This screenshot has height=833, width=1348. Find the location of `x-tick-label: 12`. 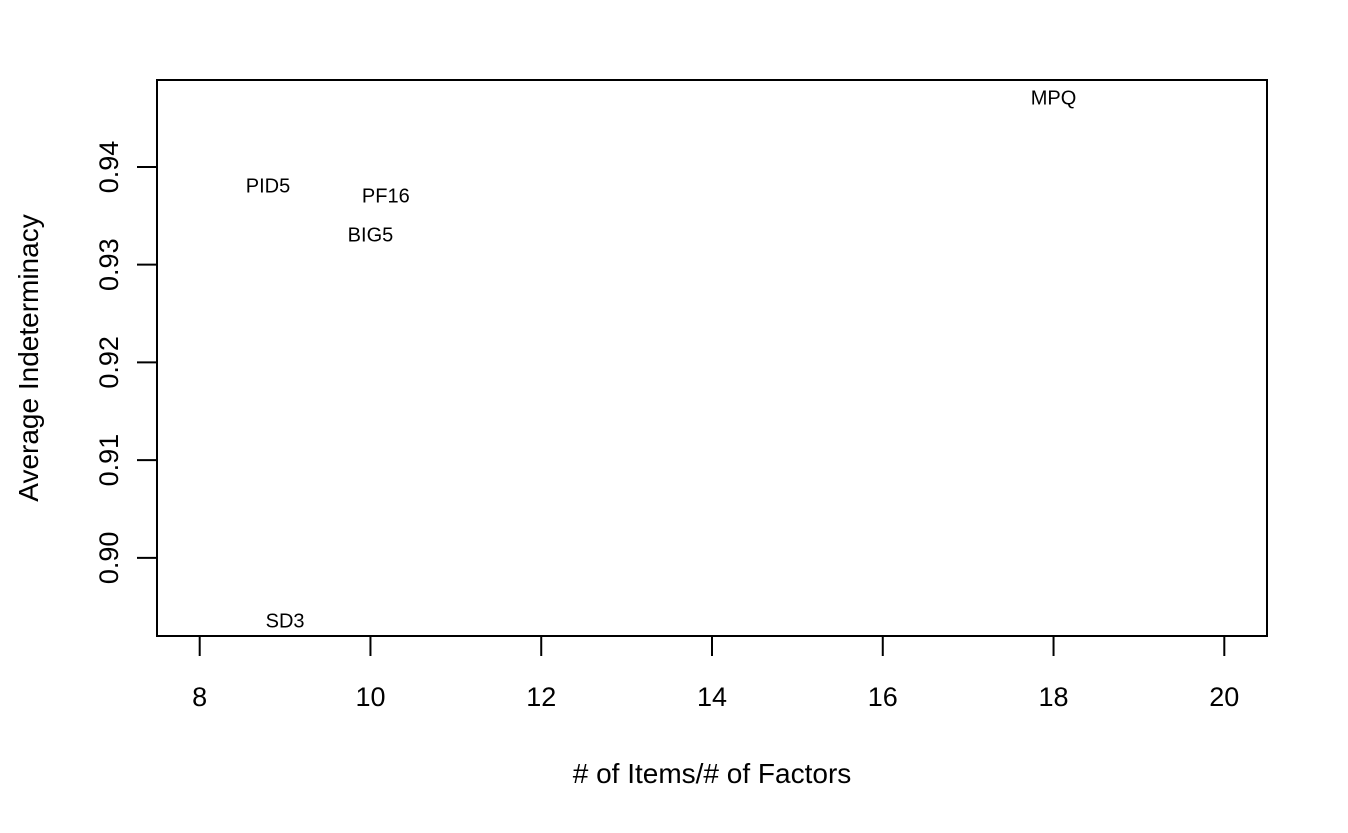

x-tick-label: 12 is located at coordinates (541, 697).